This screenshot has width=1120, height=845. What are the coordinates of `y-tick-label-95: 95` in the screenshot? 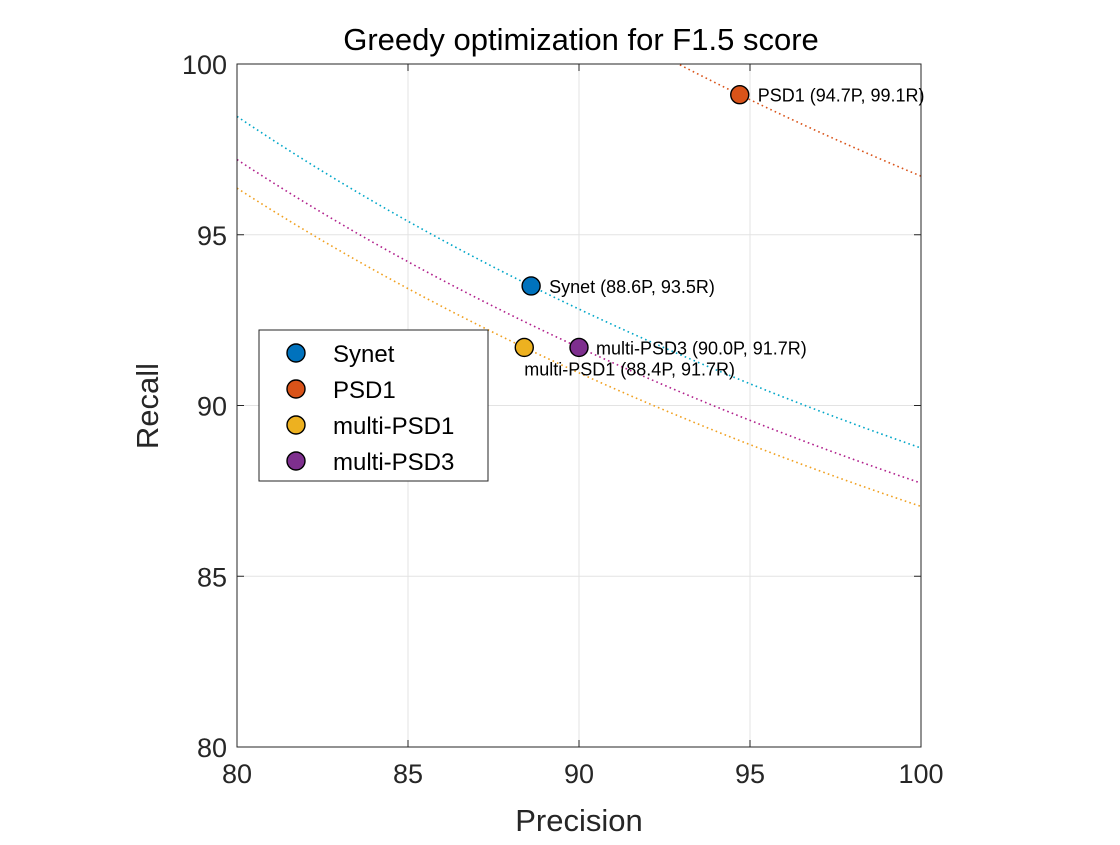 It's located at (212, 236).